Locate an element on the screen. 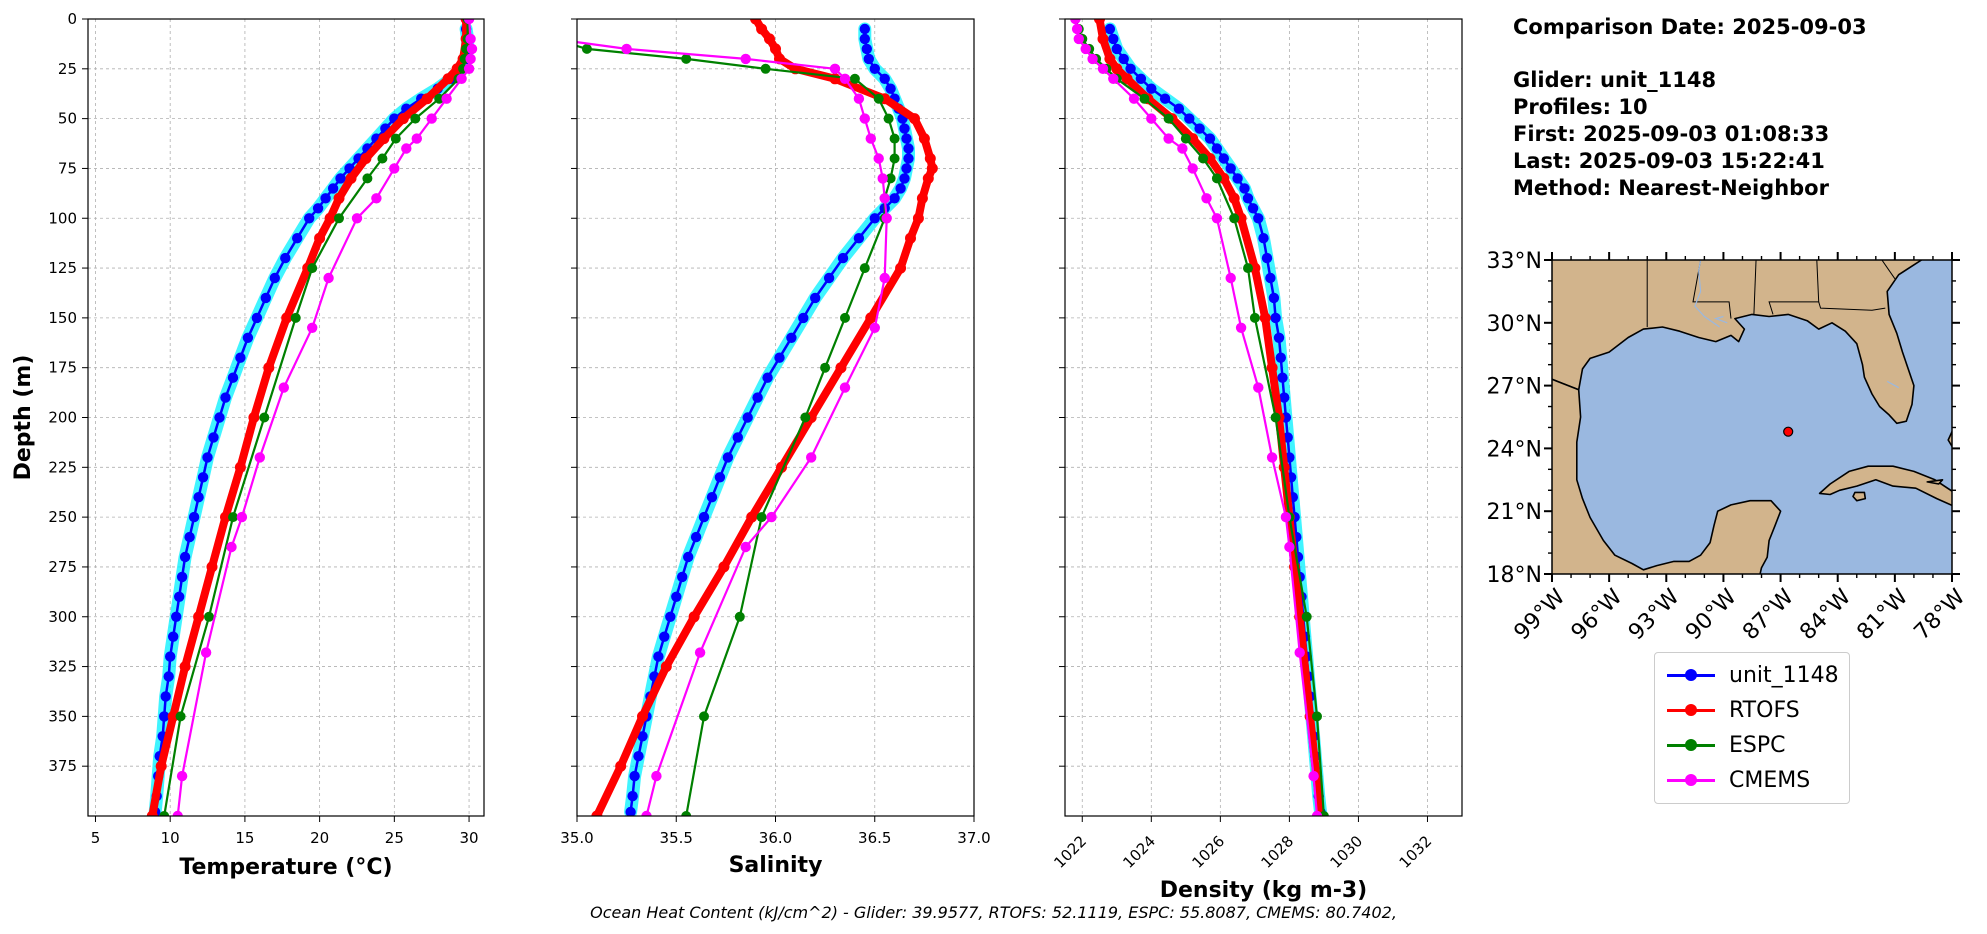 This screenshot has width=1987, height=934. plot-area is located at coordinates (312, 417).